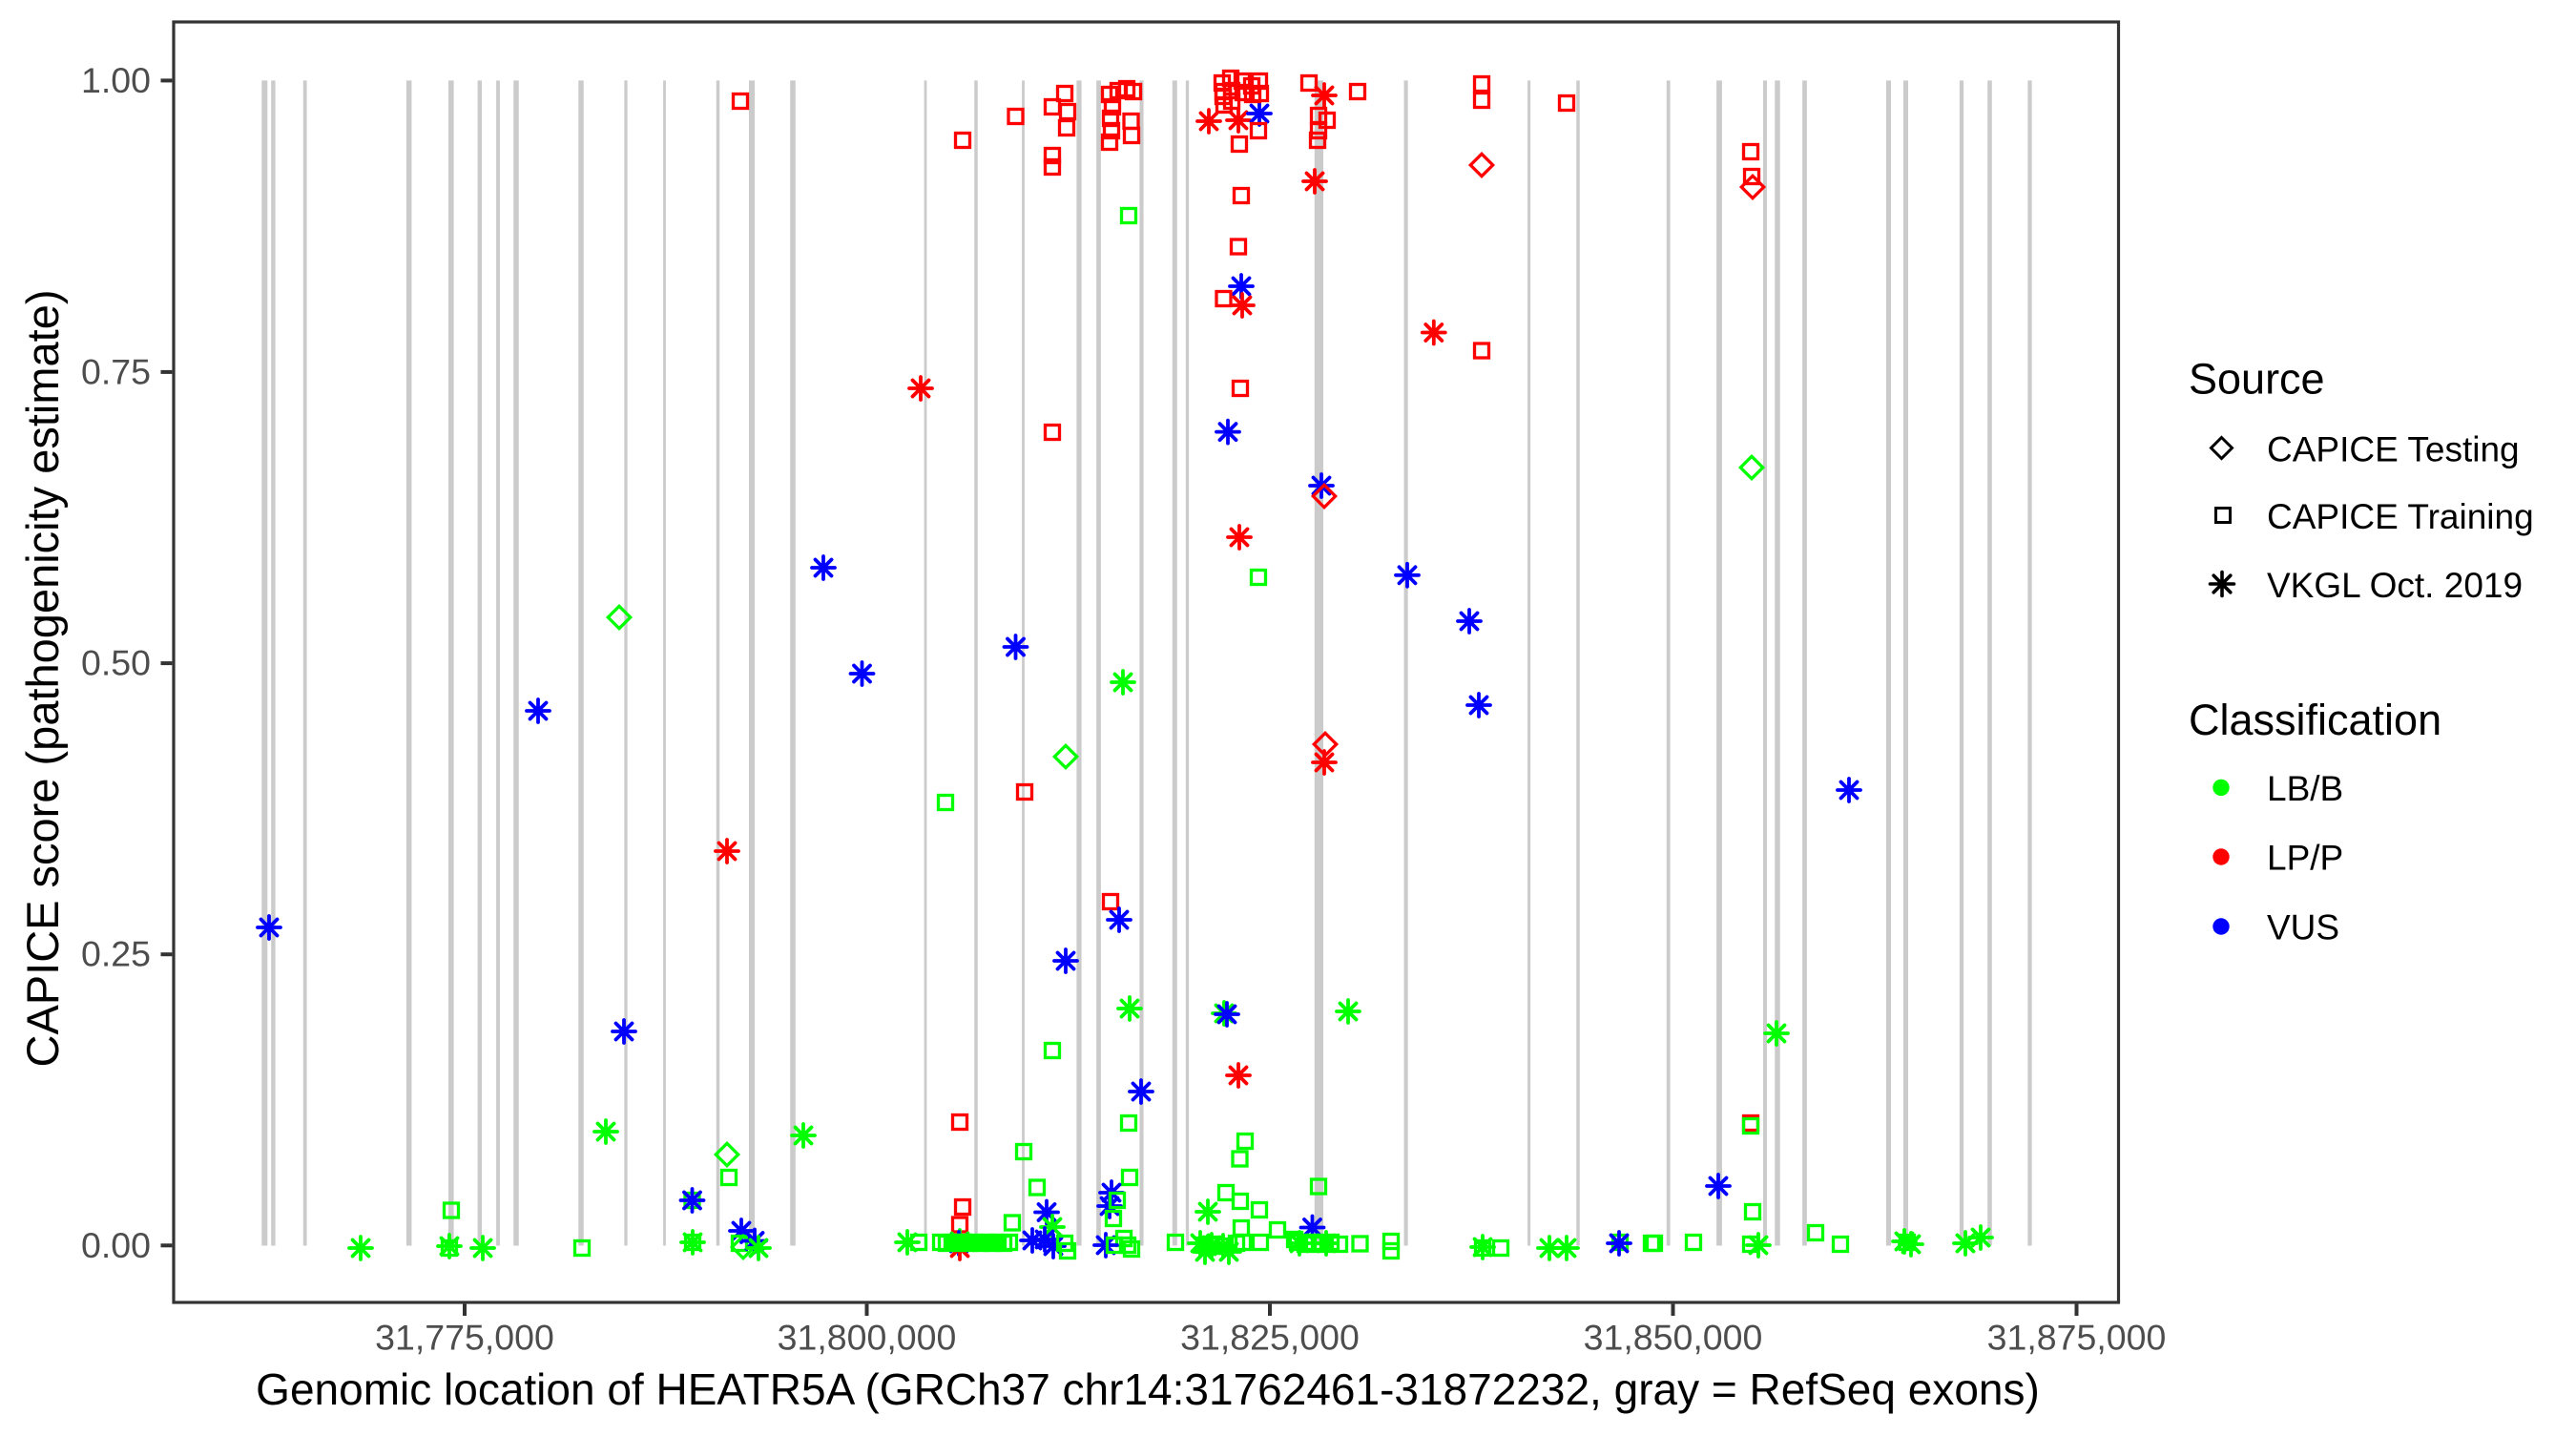 This screenshot has height=1436, width=2576. I want to click on svg-text: 31,775,000, so click(464, 1338).